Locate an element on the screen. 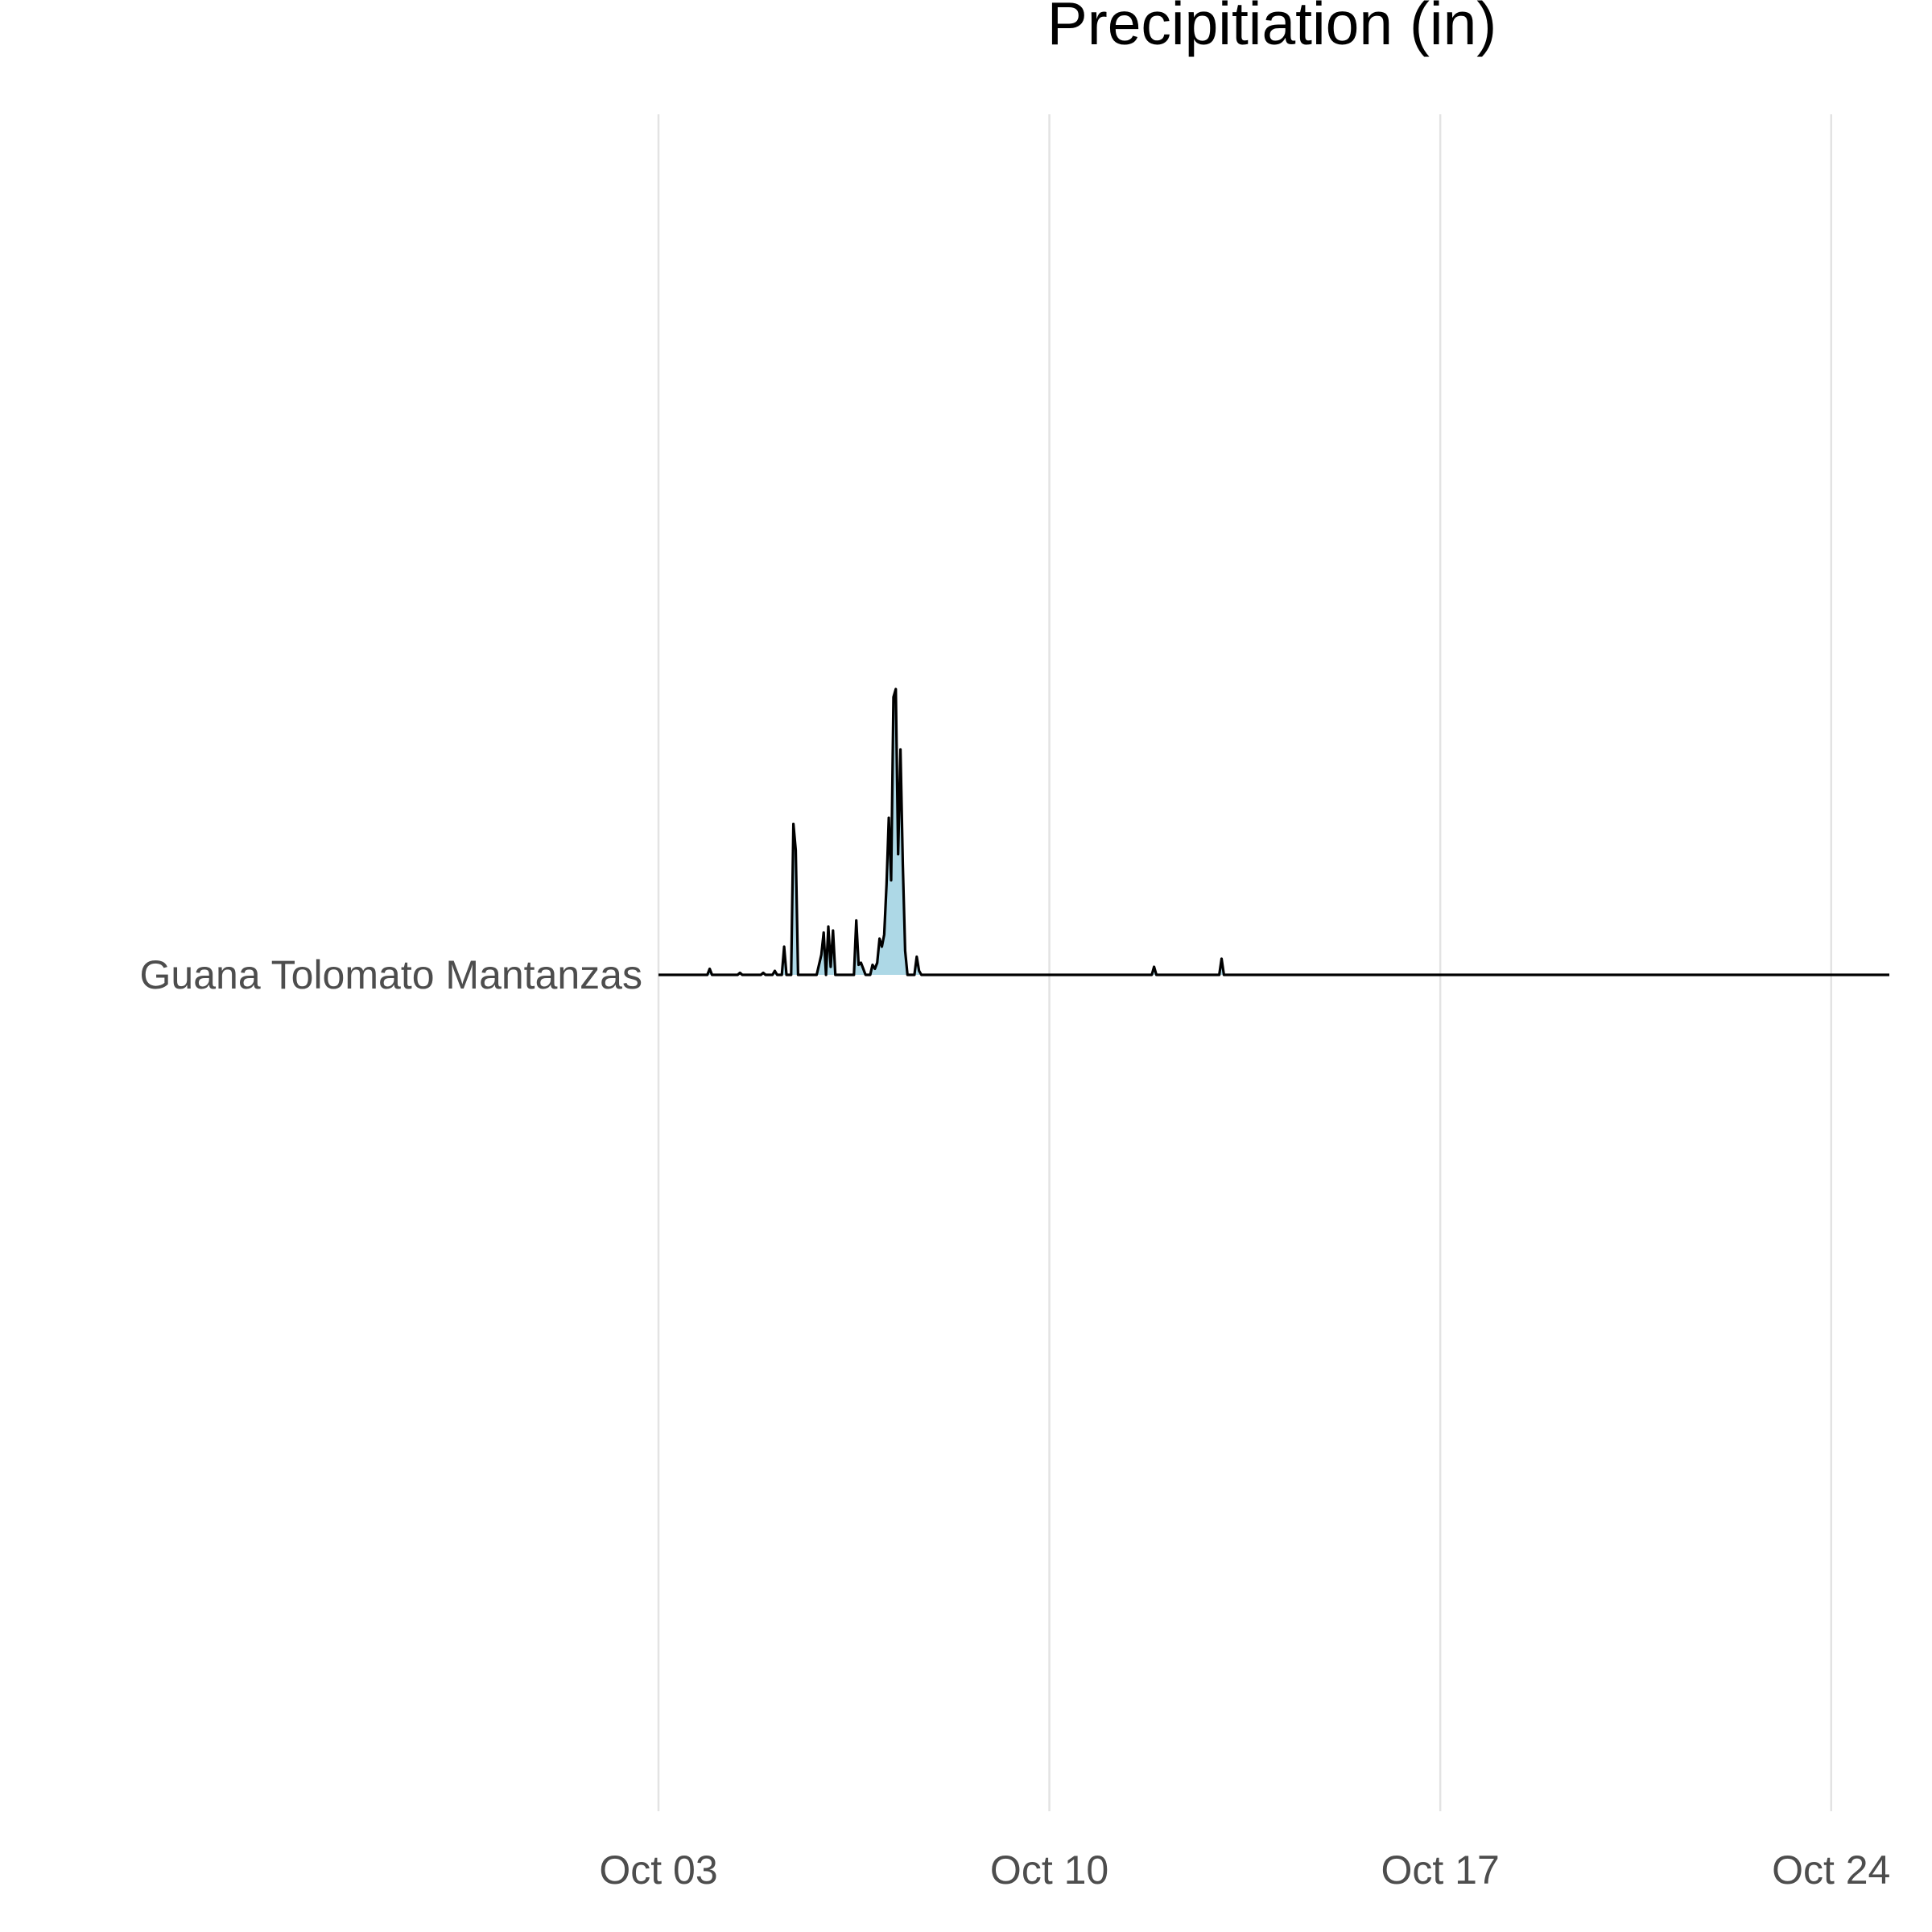 The image size is (1932, 1932). x-tick-label: Oct 10 is located at coordinates (1049, 1870).